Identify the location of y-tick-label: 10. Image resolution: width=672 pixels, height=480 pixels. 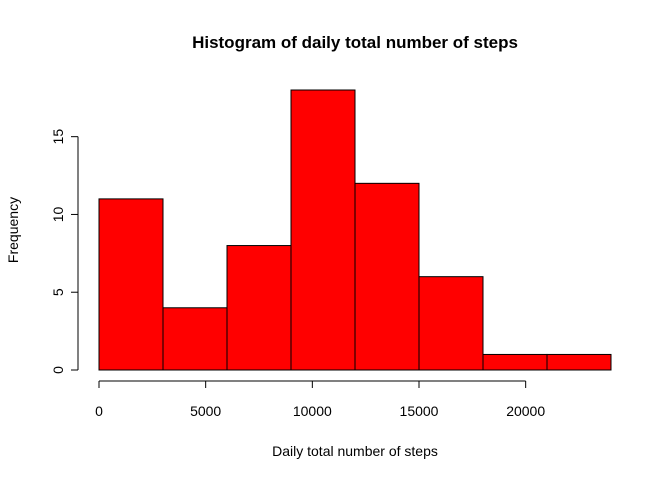
(58, 214).